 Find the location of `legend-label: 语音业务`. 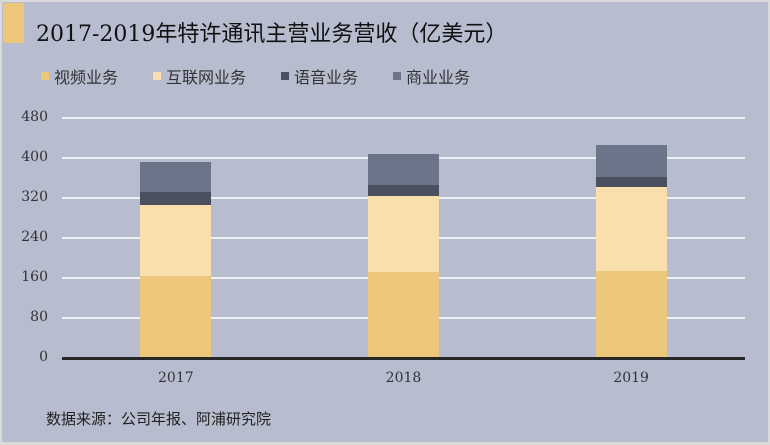

legend-label: 语音业务 is located at coordinates (326, 77).